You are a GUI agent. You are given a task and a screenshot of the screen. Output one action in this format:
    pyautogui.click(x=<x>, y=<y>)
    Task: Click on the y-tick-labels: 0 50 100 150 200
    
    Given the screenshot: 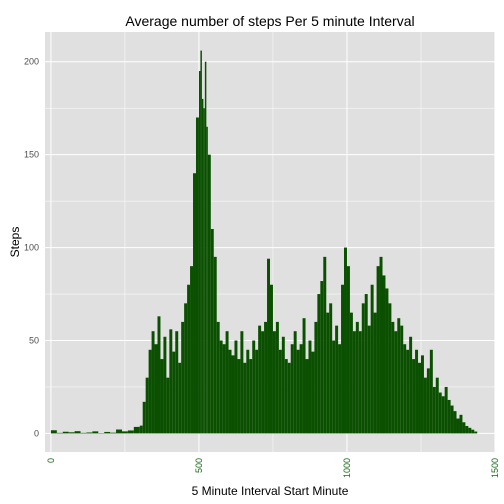 What is the action you would take?
    pyautogui.click(x=31, y=248)
    